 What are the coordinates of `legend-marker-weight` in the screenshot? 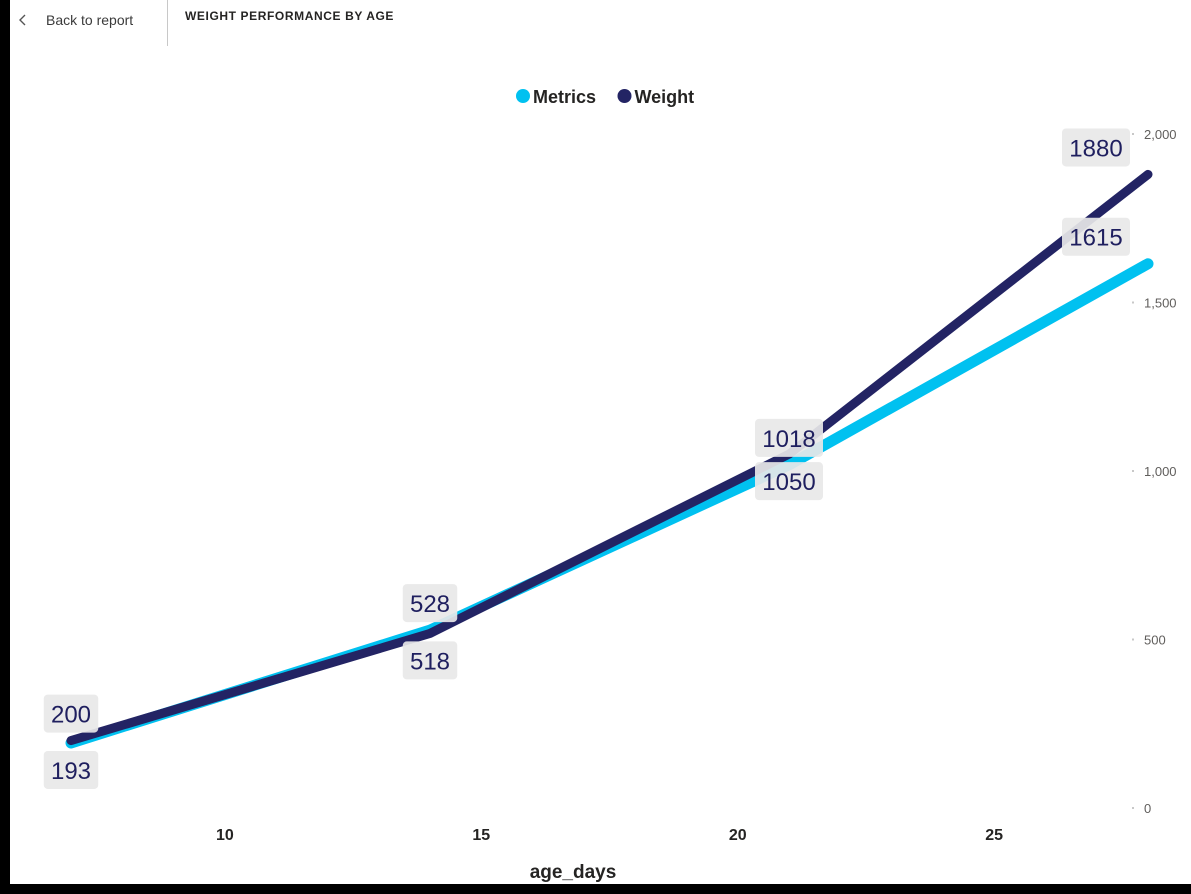 It's located at (624, 96).